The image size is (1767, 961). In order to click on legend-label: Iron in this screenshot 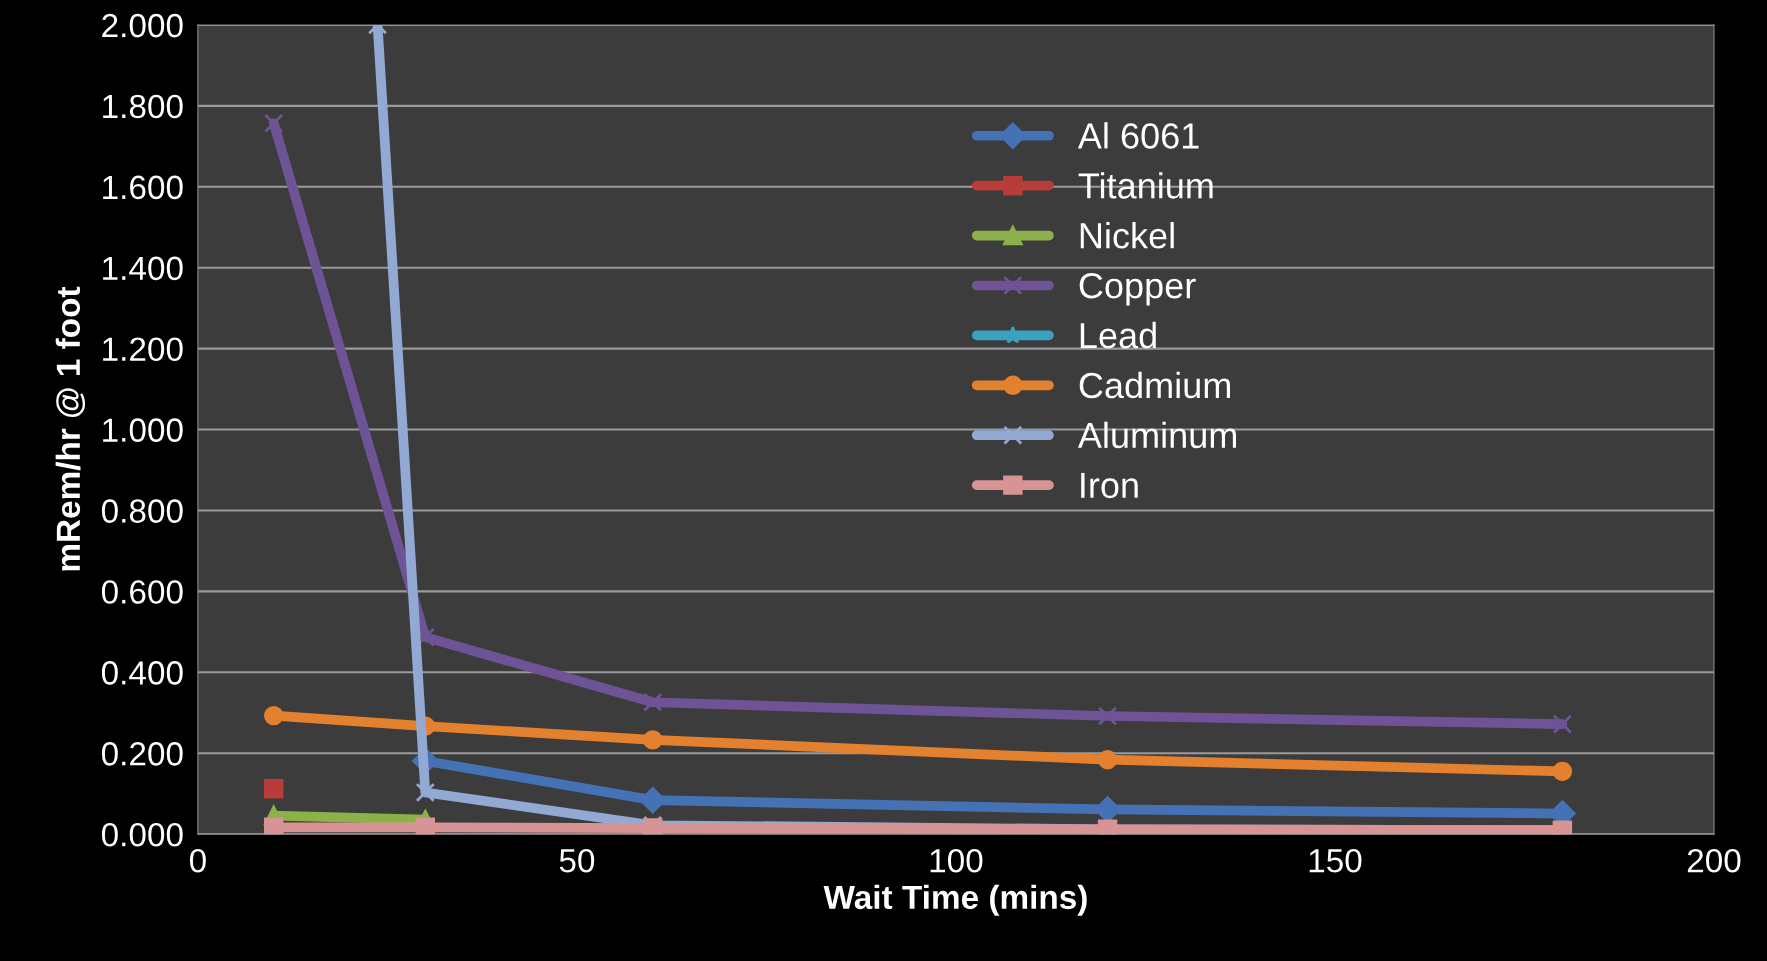, I will do `click(1109, 485)`.